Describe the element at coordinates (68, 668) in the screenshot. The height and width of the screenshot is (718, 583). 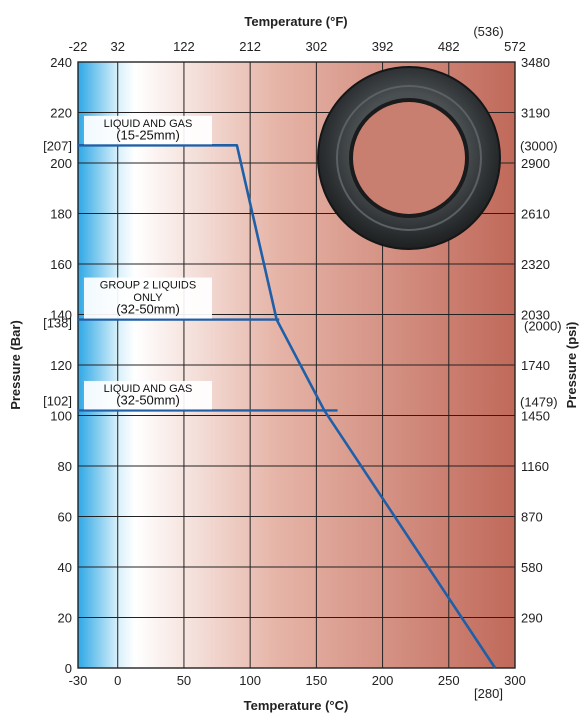
I see `y-tick-label: 0` at that location.